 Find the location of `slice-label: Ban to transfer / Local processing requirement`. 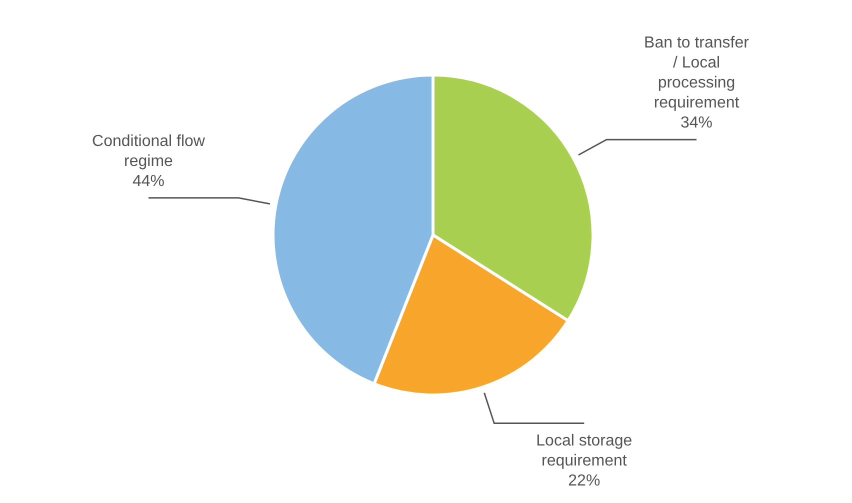

slice-label: Ban to transfer / Local processing requirement is located at coordinates (697, 73).